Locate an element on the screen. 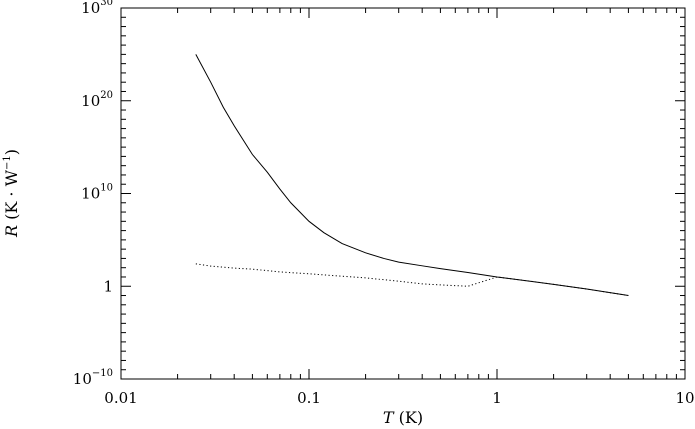 The width and height of the screenshot is (695, 429). series-dotted-line is located at coordinates (412, 280).